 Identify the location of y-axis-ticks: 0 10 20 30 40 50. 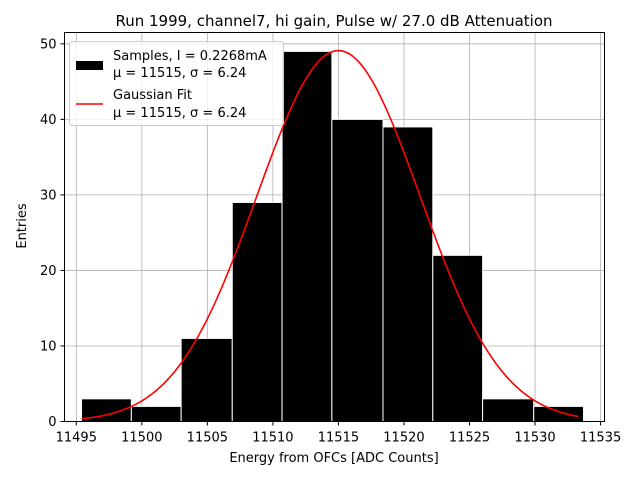
(52, 233).